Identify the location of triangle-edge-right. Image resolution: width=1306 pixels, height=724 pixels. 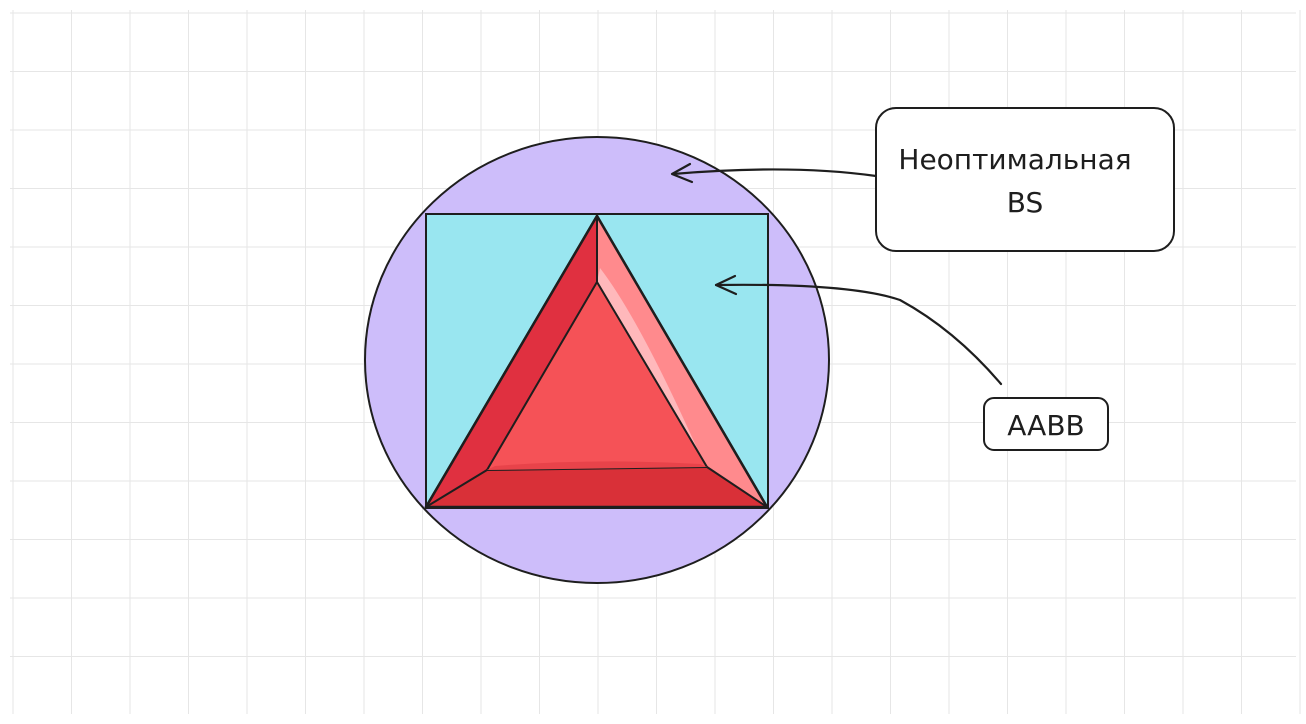
(737, 487).